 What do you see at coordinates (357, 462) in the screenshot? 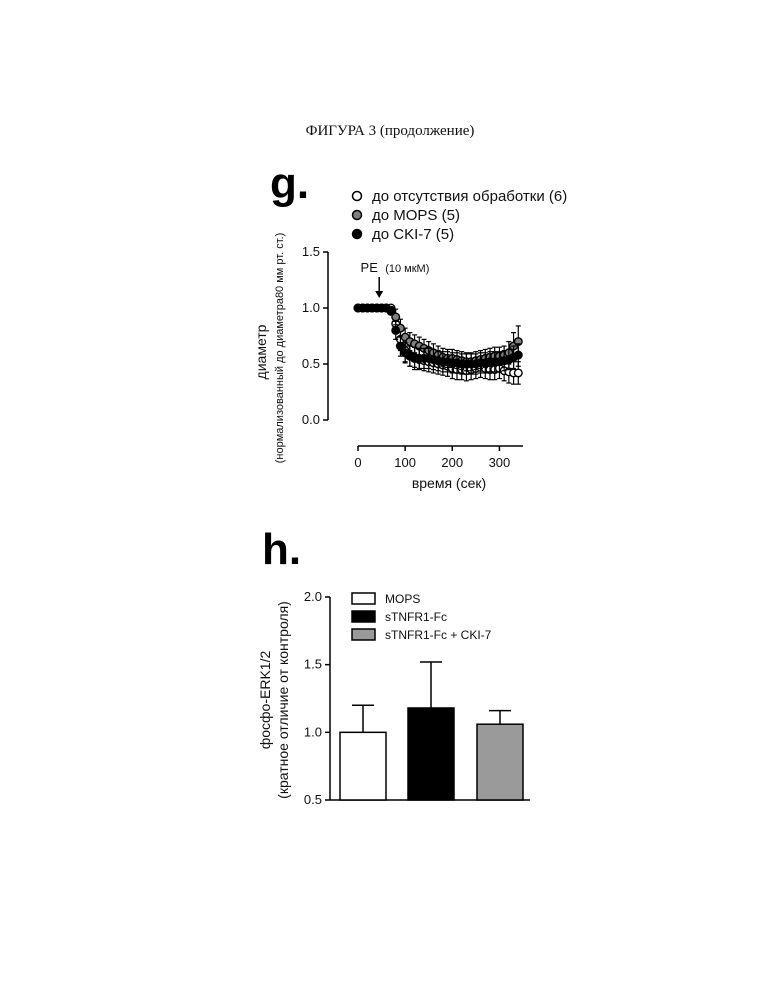
I see `panel-g-x-tick-label: 0` at bounding box center [357, 462].